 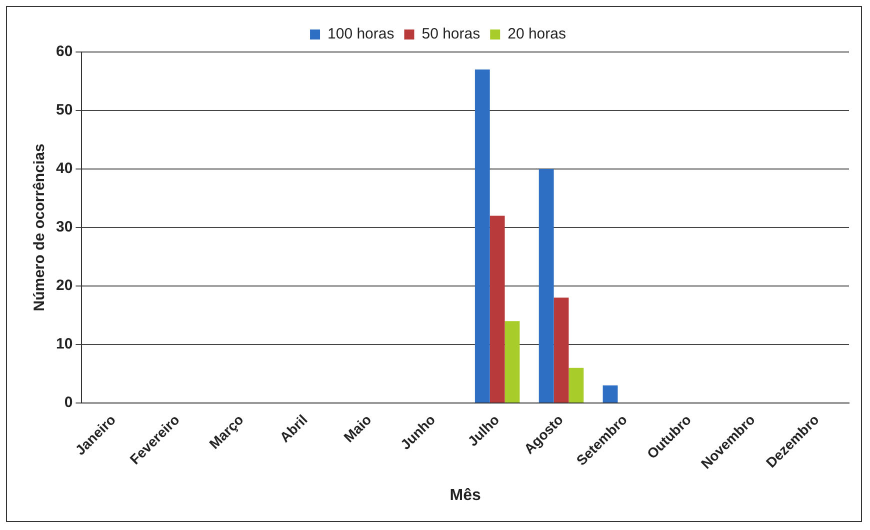 I want to click on legend-label: 20 horas, so click(x=537, y=34).